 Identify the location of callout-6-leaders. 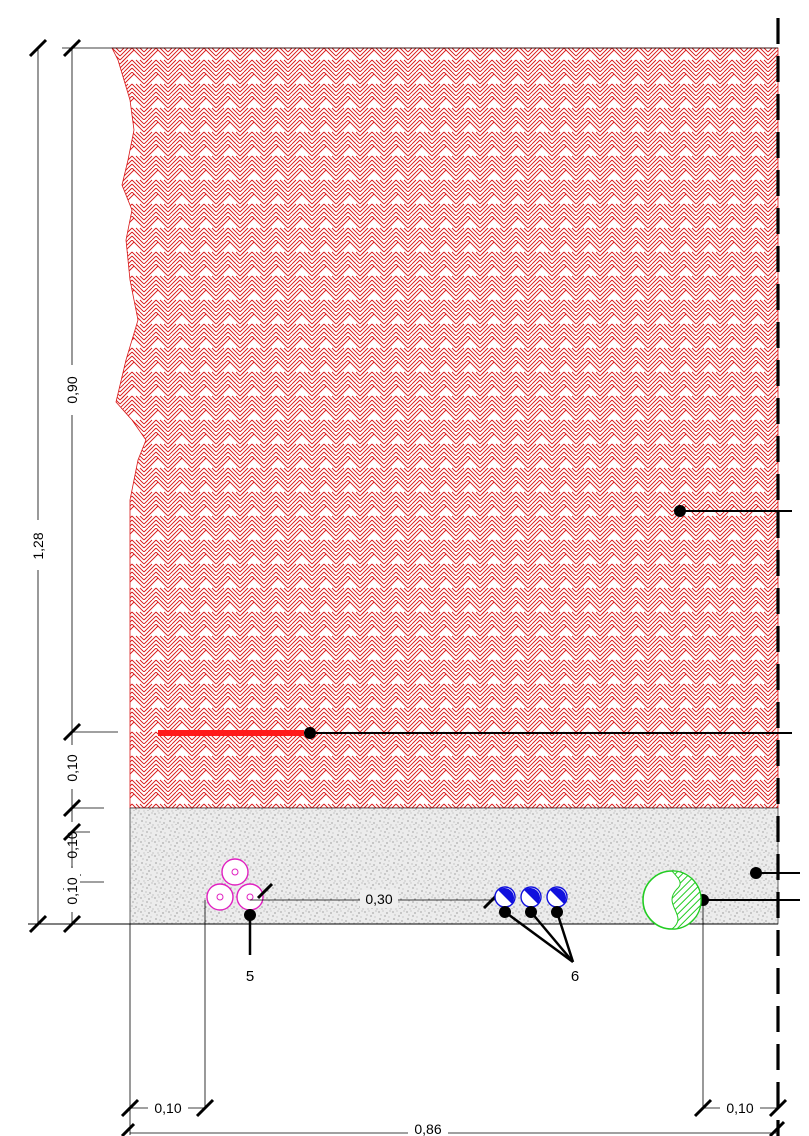
(537, 935).